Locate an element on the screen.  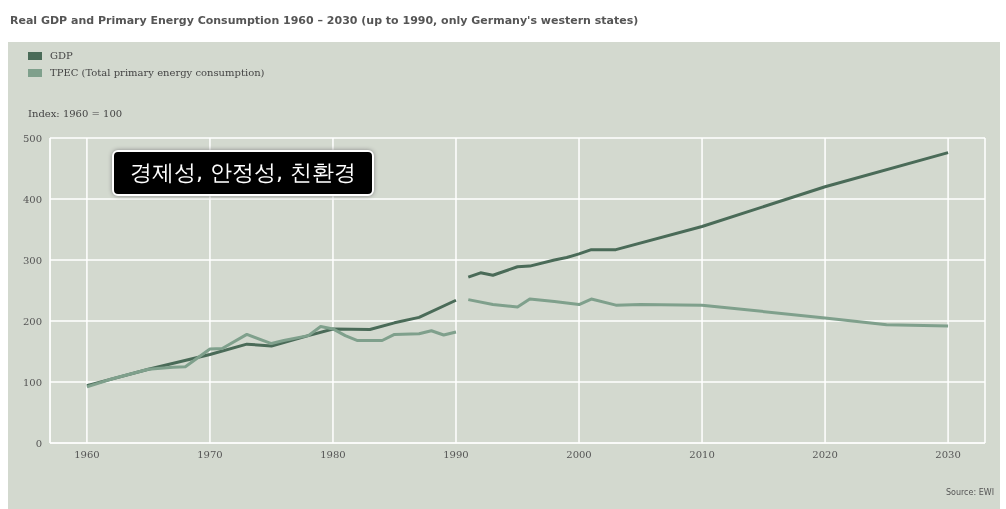
legend-label: TPEC (Total primary energy consumption) is located at coordinates (157, 72).